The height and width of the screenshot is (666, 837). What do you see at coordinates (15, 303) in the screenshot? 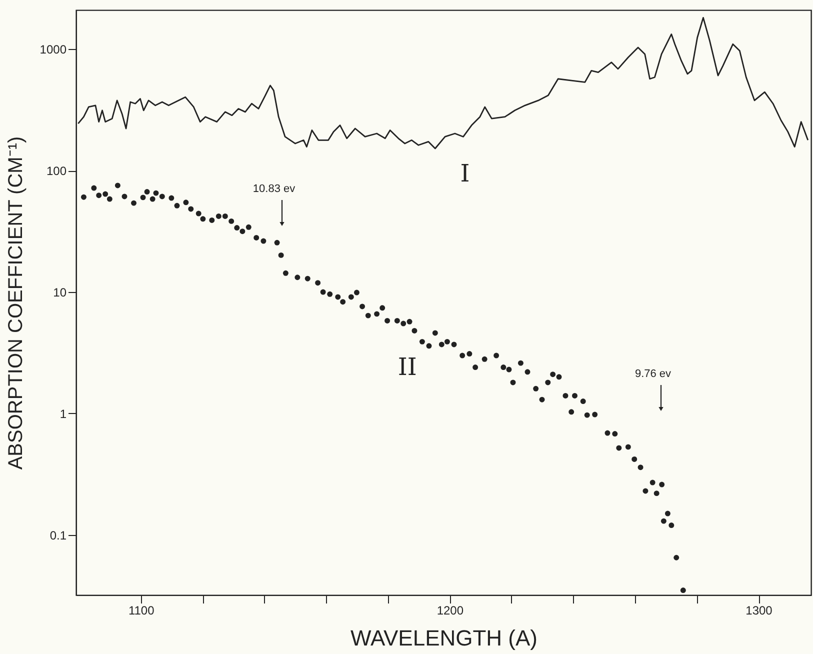
I see `y-axis-title: ABSORPTION COEFFICIENT (CM⁻¹)` at bounding box center [15, 303].